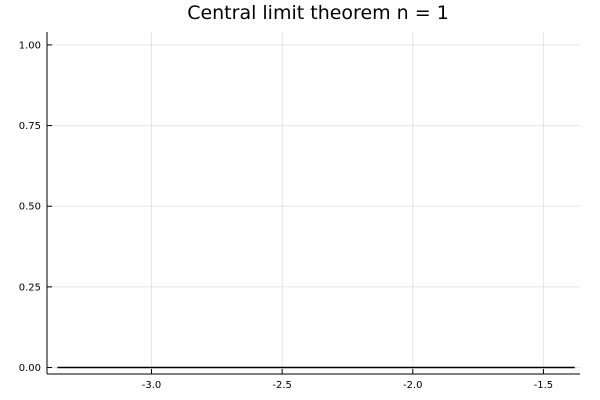  Describe the element at coordinates (544, 385) in the screenshot. I see `x-tick-label: -1.5` at that location.